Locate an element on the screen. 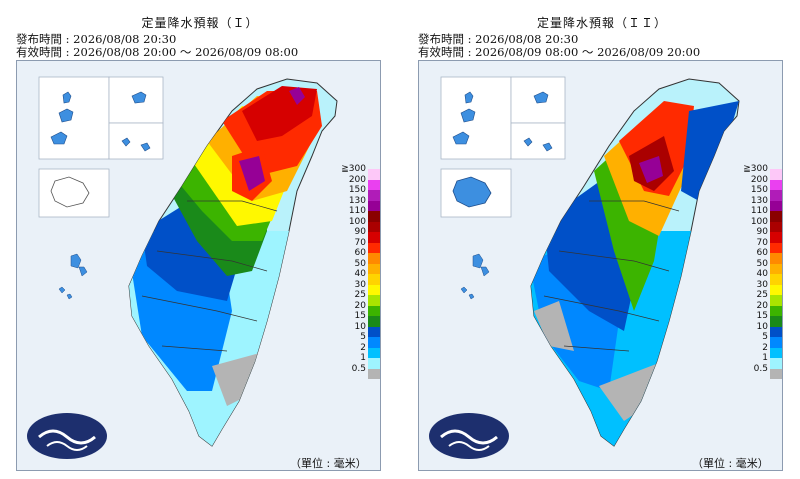  legend-row: 0.5 is located at coordinates (764, 371).